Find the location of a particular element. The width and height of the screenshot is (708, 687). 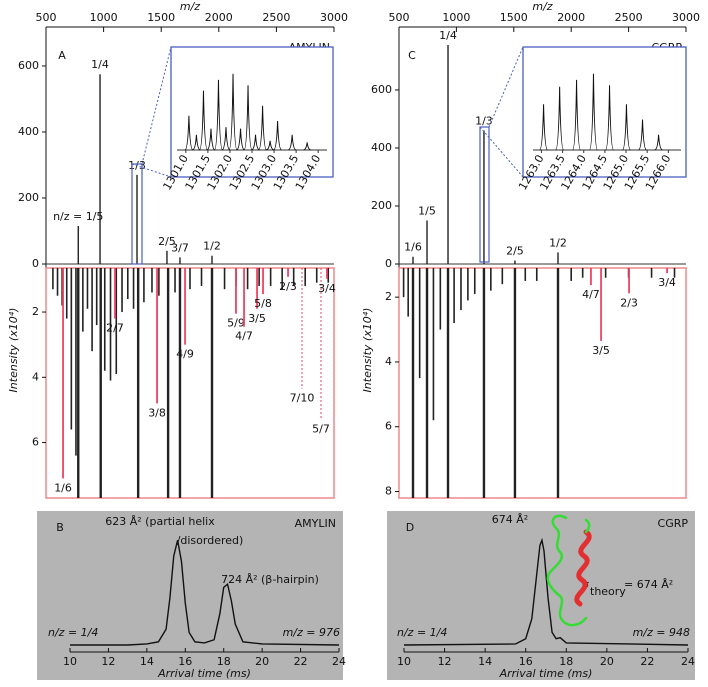

x-tick-label: 20 is located at coordinates (607, 661).